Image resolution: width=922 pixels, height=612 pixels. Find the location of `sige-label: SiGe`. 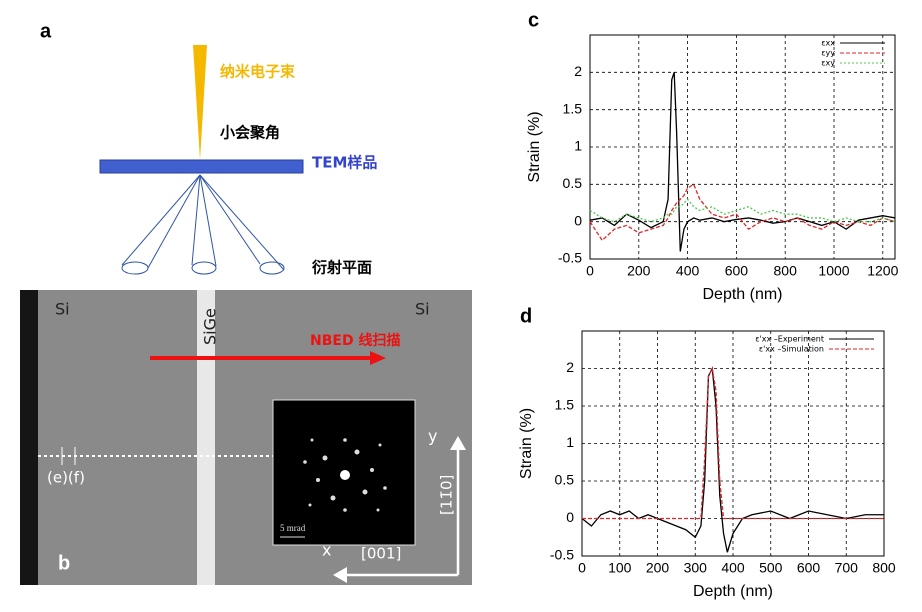

sige-label: SiGe is located at coordinates (210, 326).